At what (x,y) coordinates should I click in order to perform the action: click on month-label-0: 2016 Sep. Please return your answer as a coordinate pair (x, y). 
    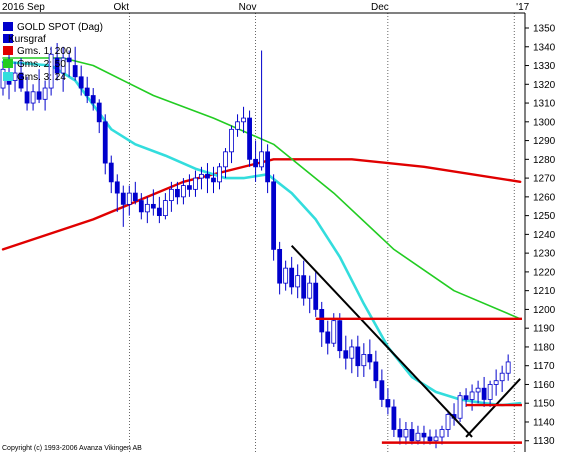
    Looking at the image, I should click on (23, 7).